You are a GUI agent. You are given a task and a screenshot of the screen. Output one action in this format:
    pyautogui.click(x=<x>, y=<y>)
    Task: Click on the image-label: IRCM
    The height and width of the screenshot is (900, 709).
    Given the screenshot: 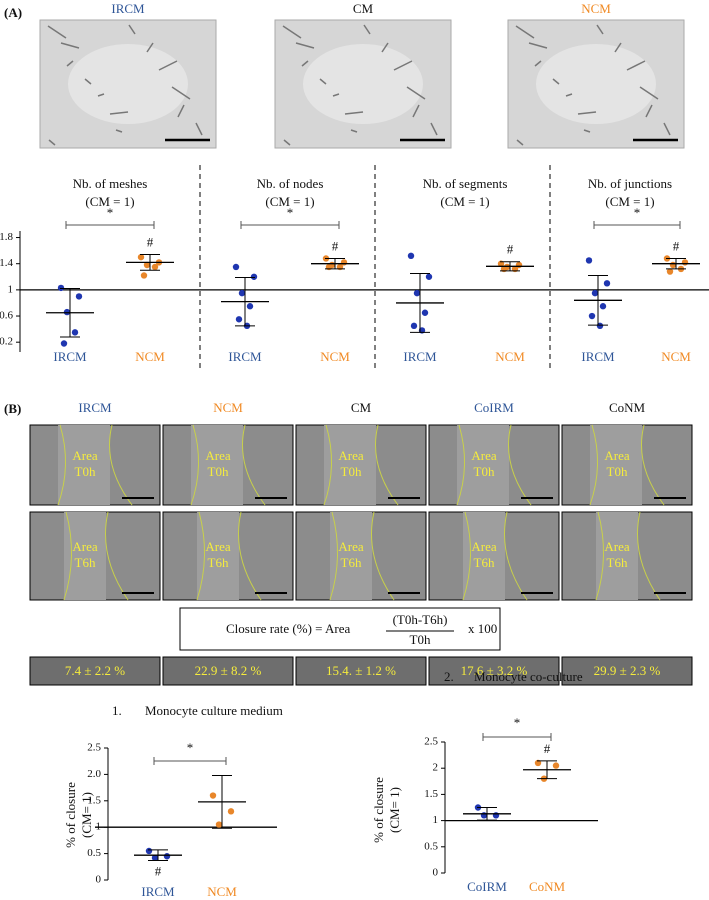 What is the action you would take?
    pyautogui.click(x=95, y=407)
    